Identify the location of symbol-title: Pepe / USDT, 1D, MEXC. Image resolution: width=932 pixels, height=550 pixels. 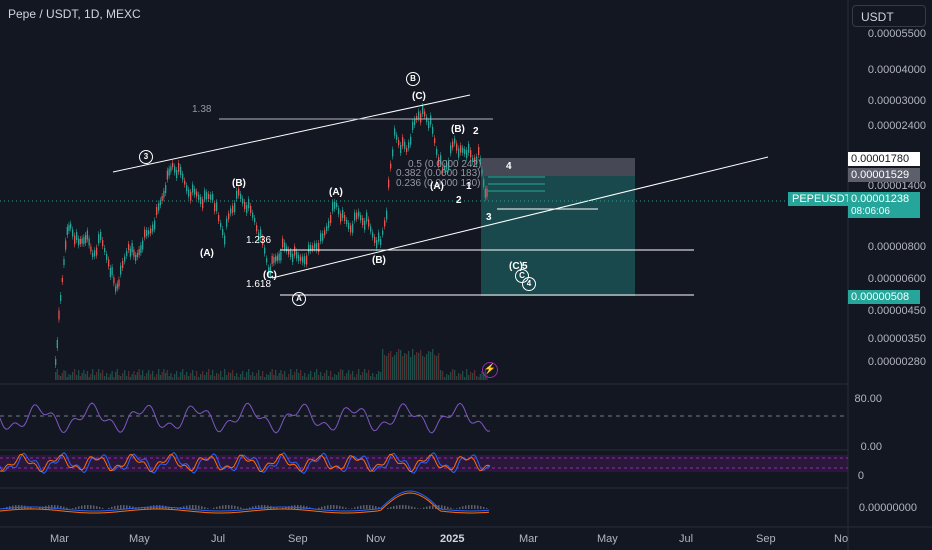
(74, 14).